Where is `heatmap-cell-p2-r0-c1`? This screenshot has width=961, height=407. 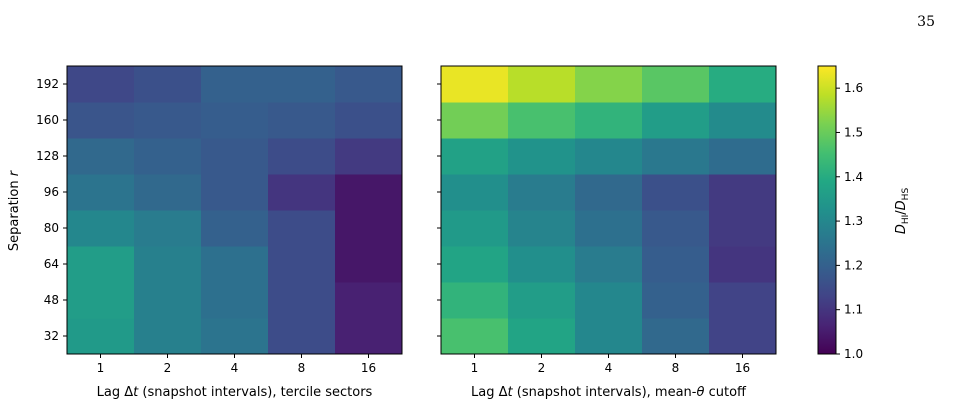 heatmap-cell-p2-r0-c1 is located at coordinates (542, 336).